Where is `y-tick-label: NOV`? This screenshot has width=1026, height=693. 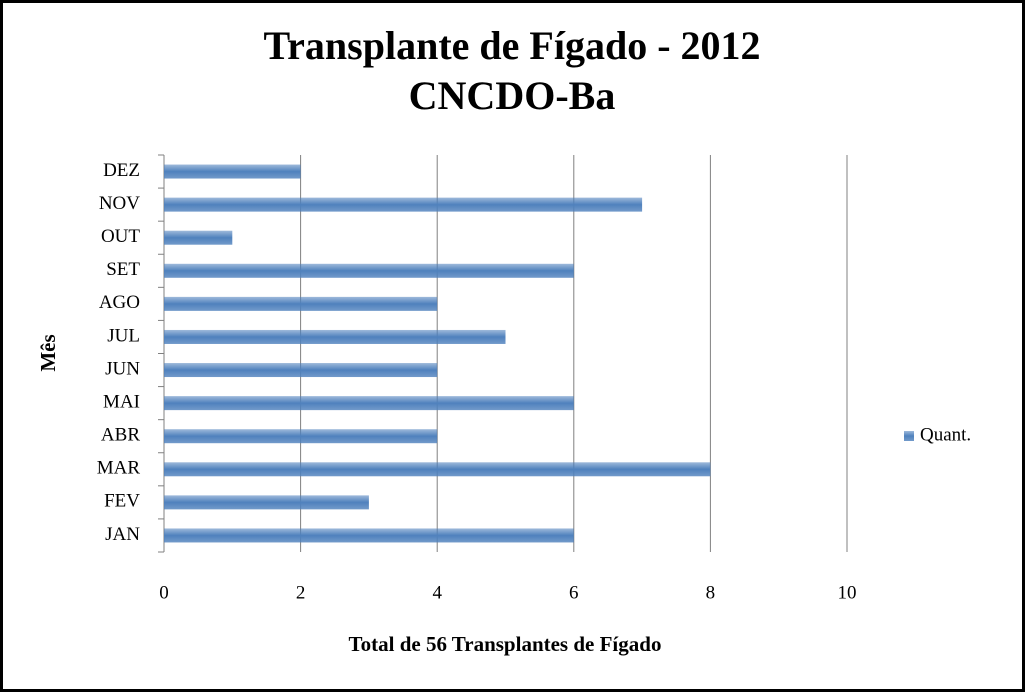
y-tick-label: NOV is located at coordinates (119, 203).